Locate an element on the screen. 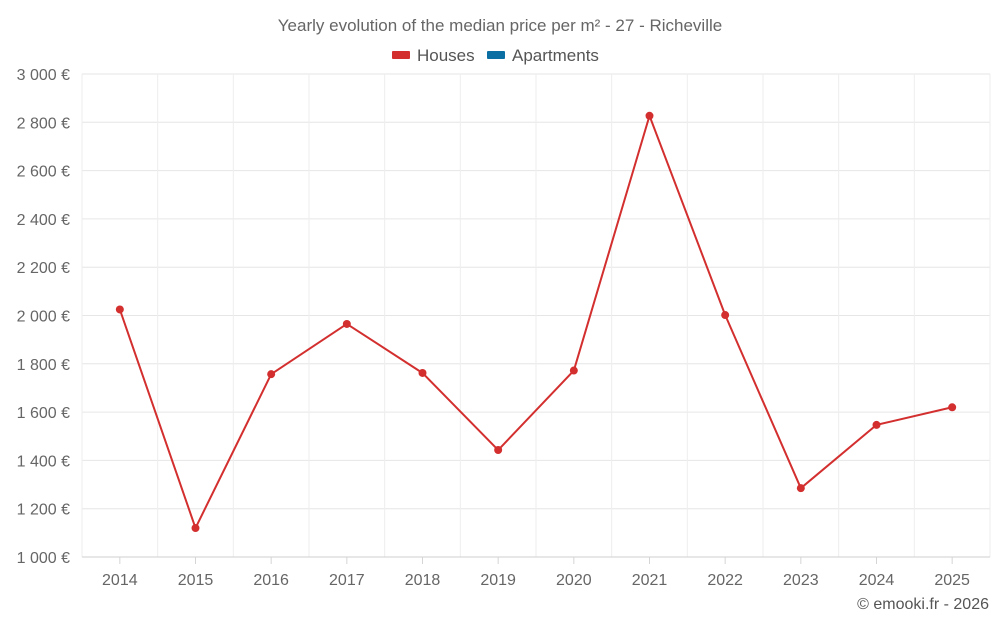  houses-point-2020 is located at coordinates (573, 370).